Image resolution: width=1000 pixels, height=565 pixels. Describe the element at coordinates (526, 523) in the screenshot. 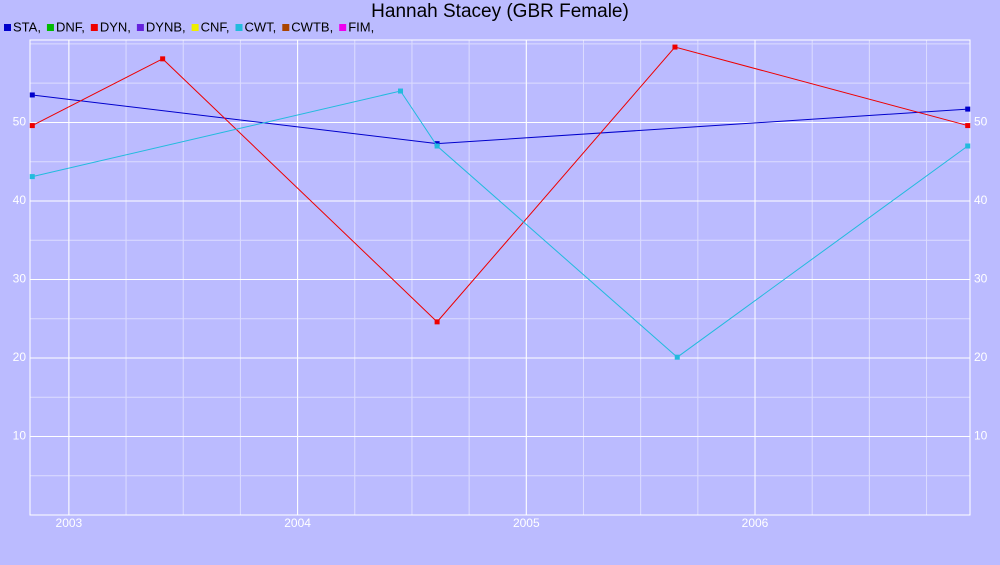

I see `x-tick-label: 2005` at that location.